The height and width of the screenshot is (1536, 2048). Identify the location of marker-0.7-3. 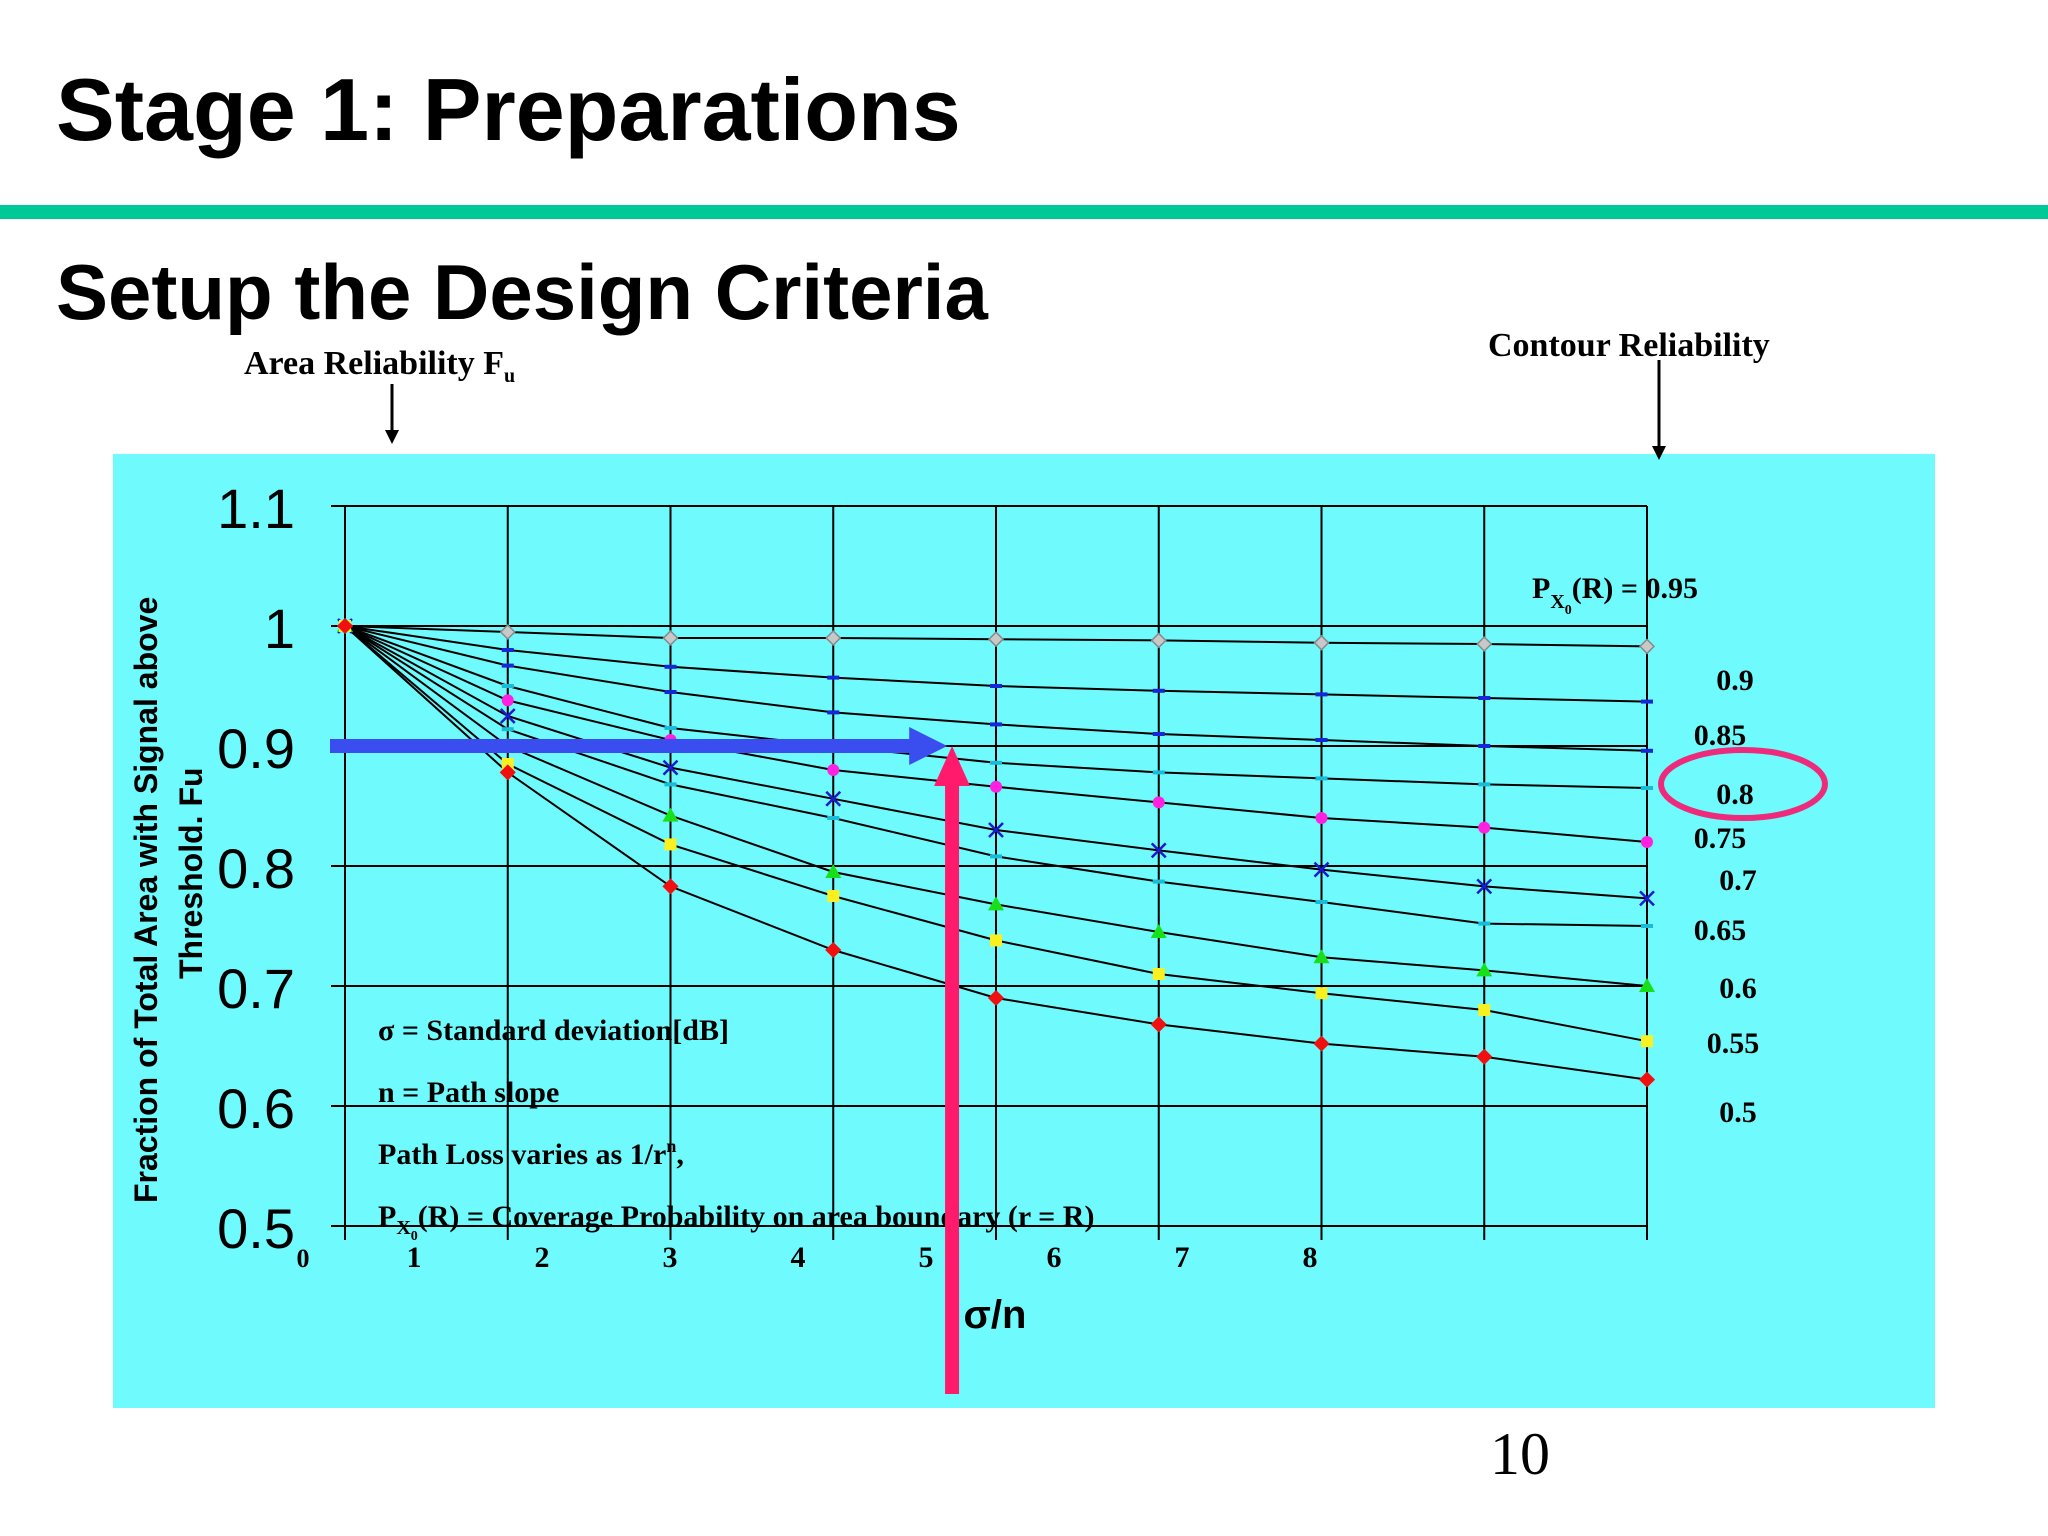
(833, 798).